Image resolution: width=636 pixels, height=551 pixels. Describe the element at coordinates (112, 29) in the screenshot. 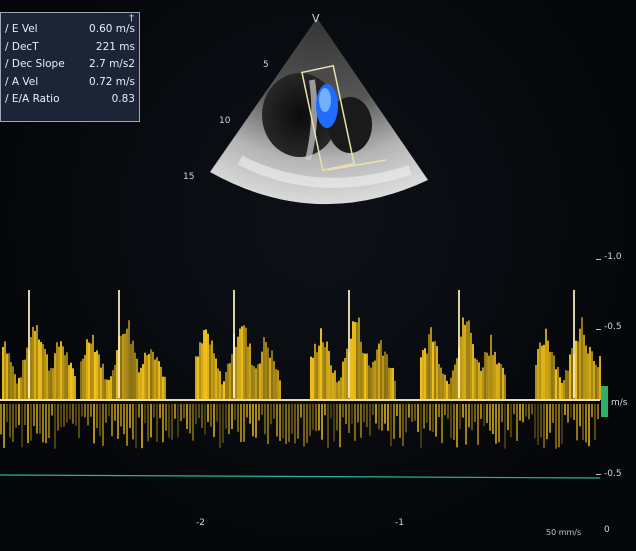

I see `measurement-value: 0.60 m/s` at that location.